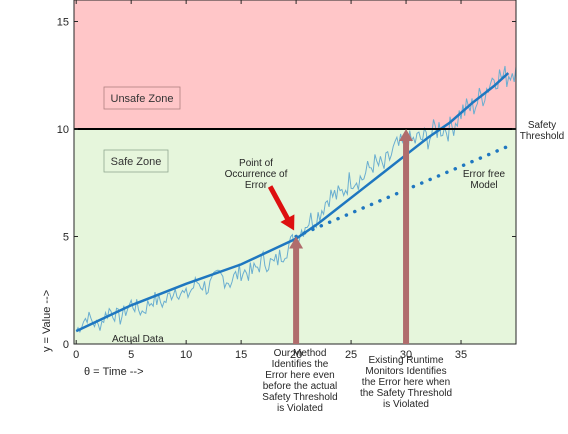 The height and width of the screenshot is (434, 568). Describe the element at coordinates (406, 355) in the screenshot. I see `x-tick-label: 30` at that location.